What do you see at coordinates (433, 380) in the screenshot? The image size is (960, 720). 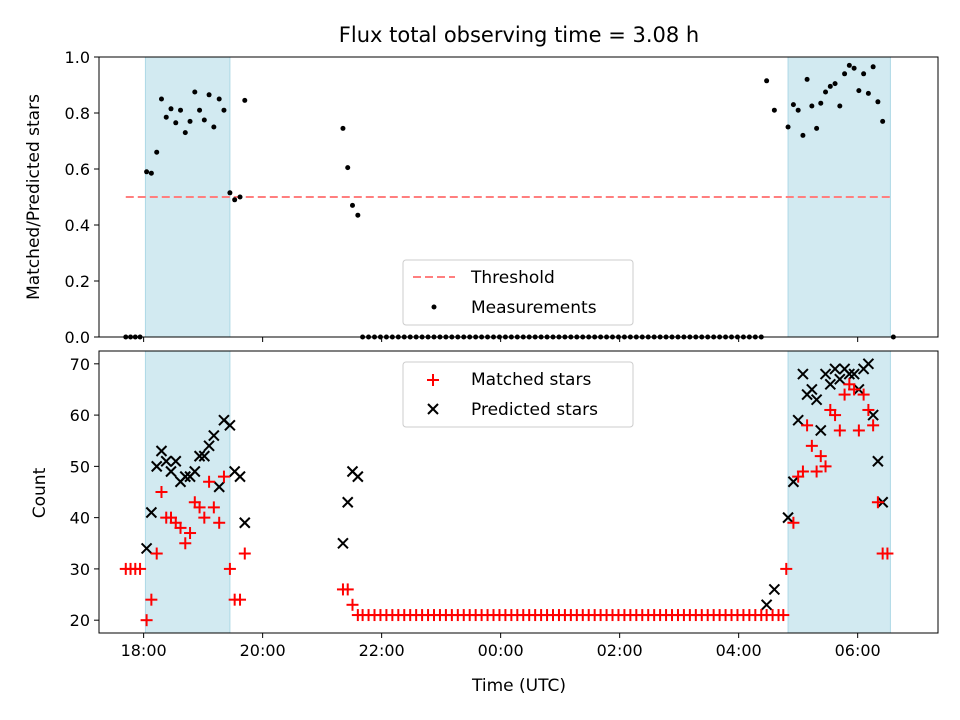 I see `matched-legend-swatch` at bounding box center [433, 380].